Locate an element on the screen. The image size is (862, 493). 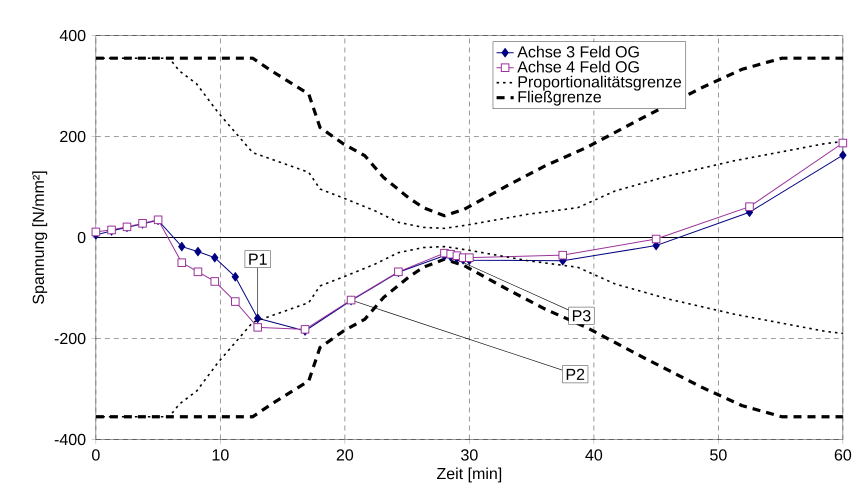
annotation: P1 is located at coordinates (258, 259).